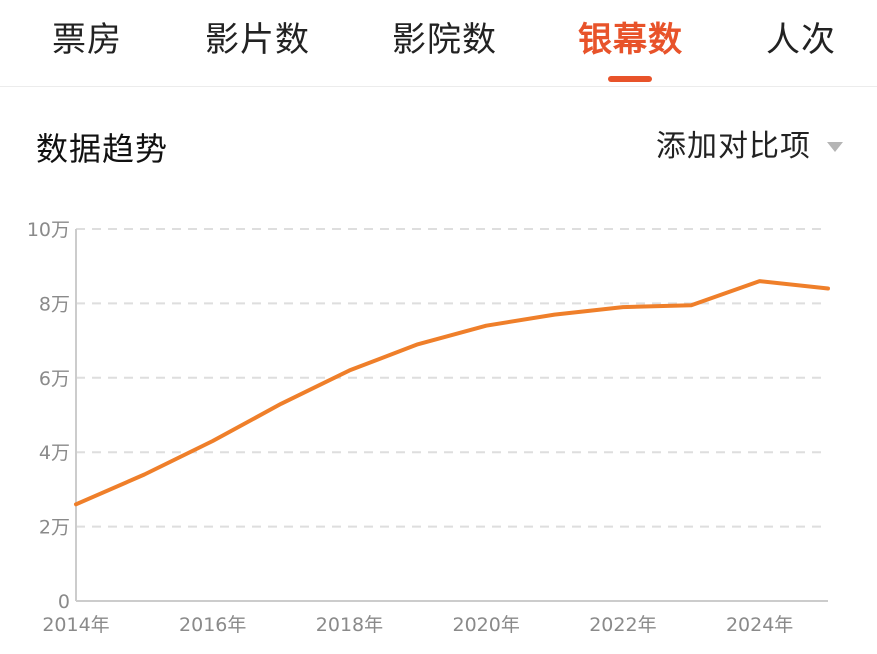  I want to click on y-tick-label: 10万, so click(48, 230).